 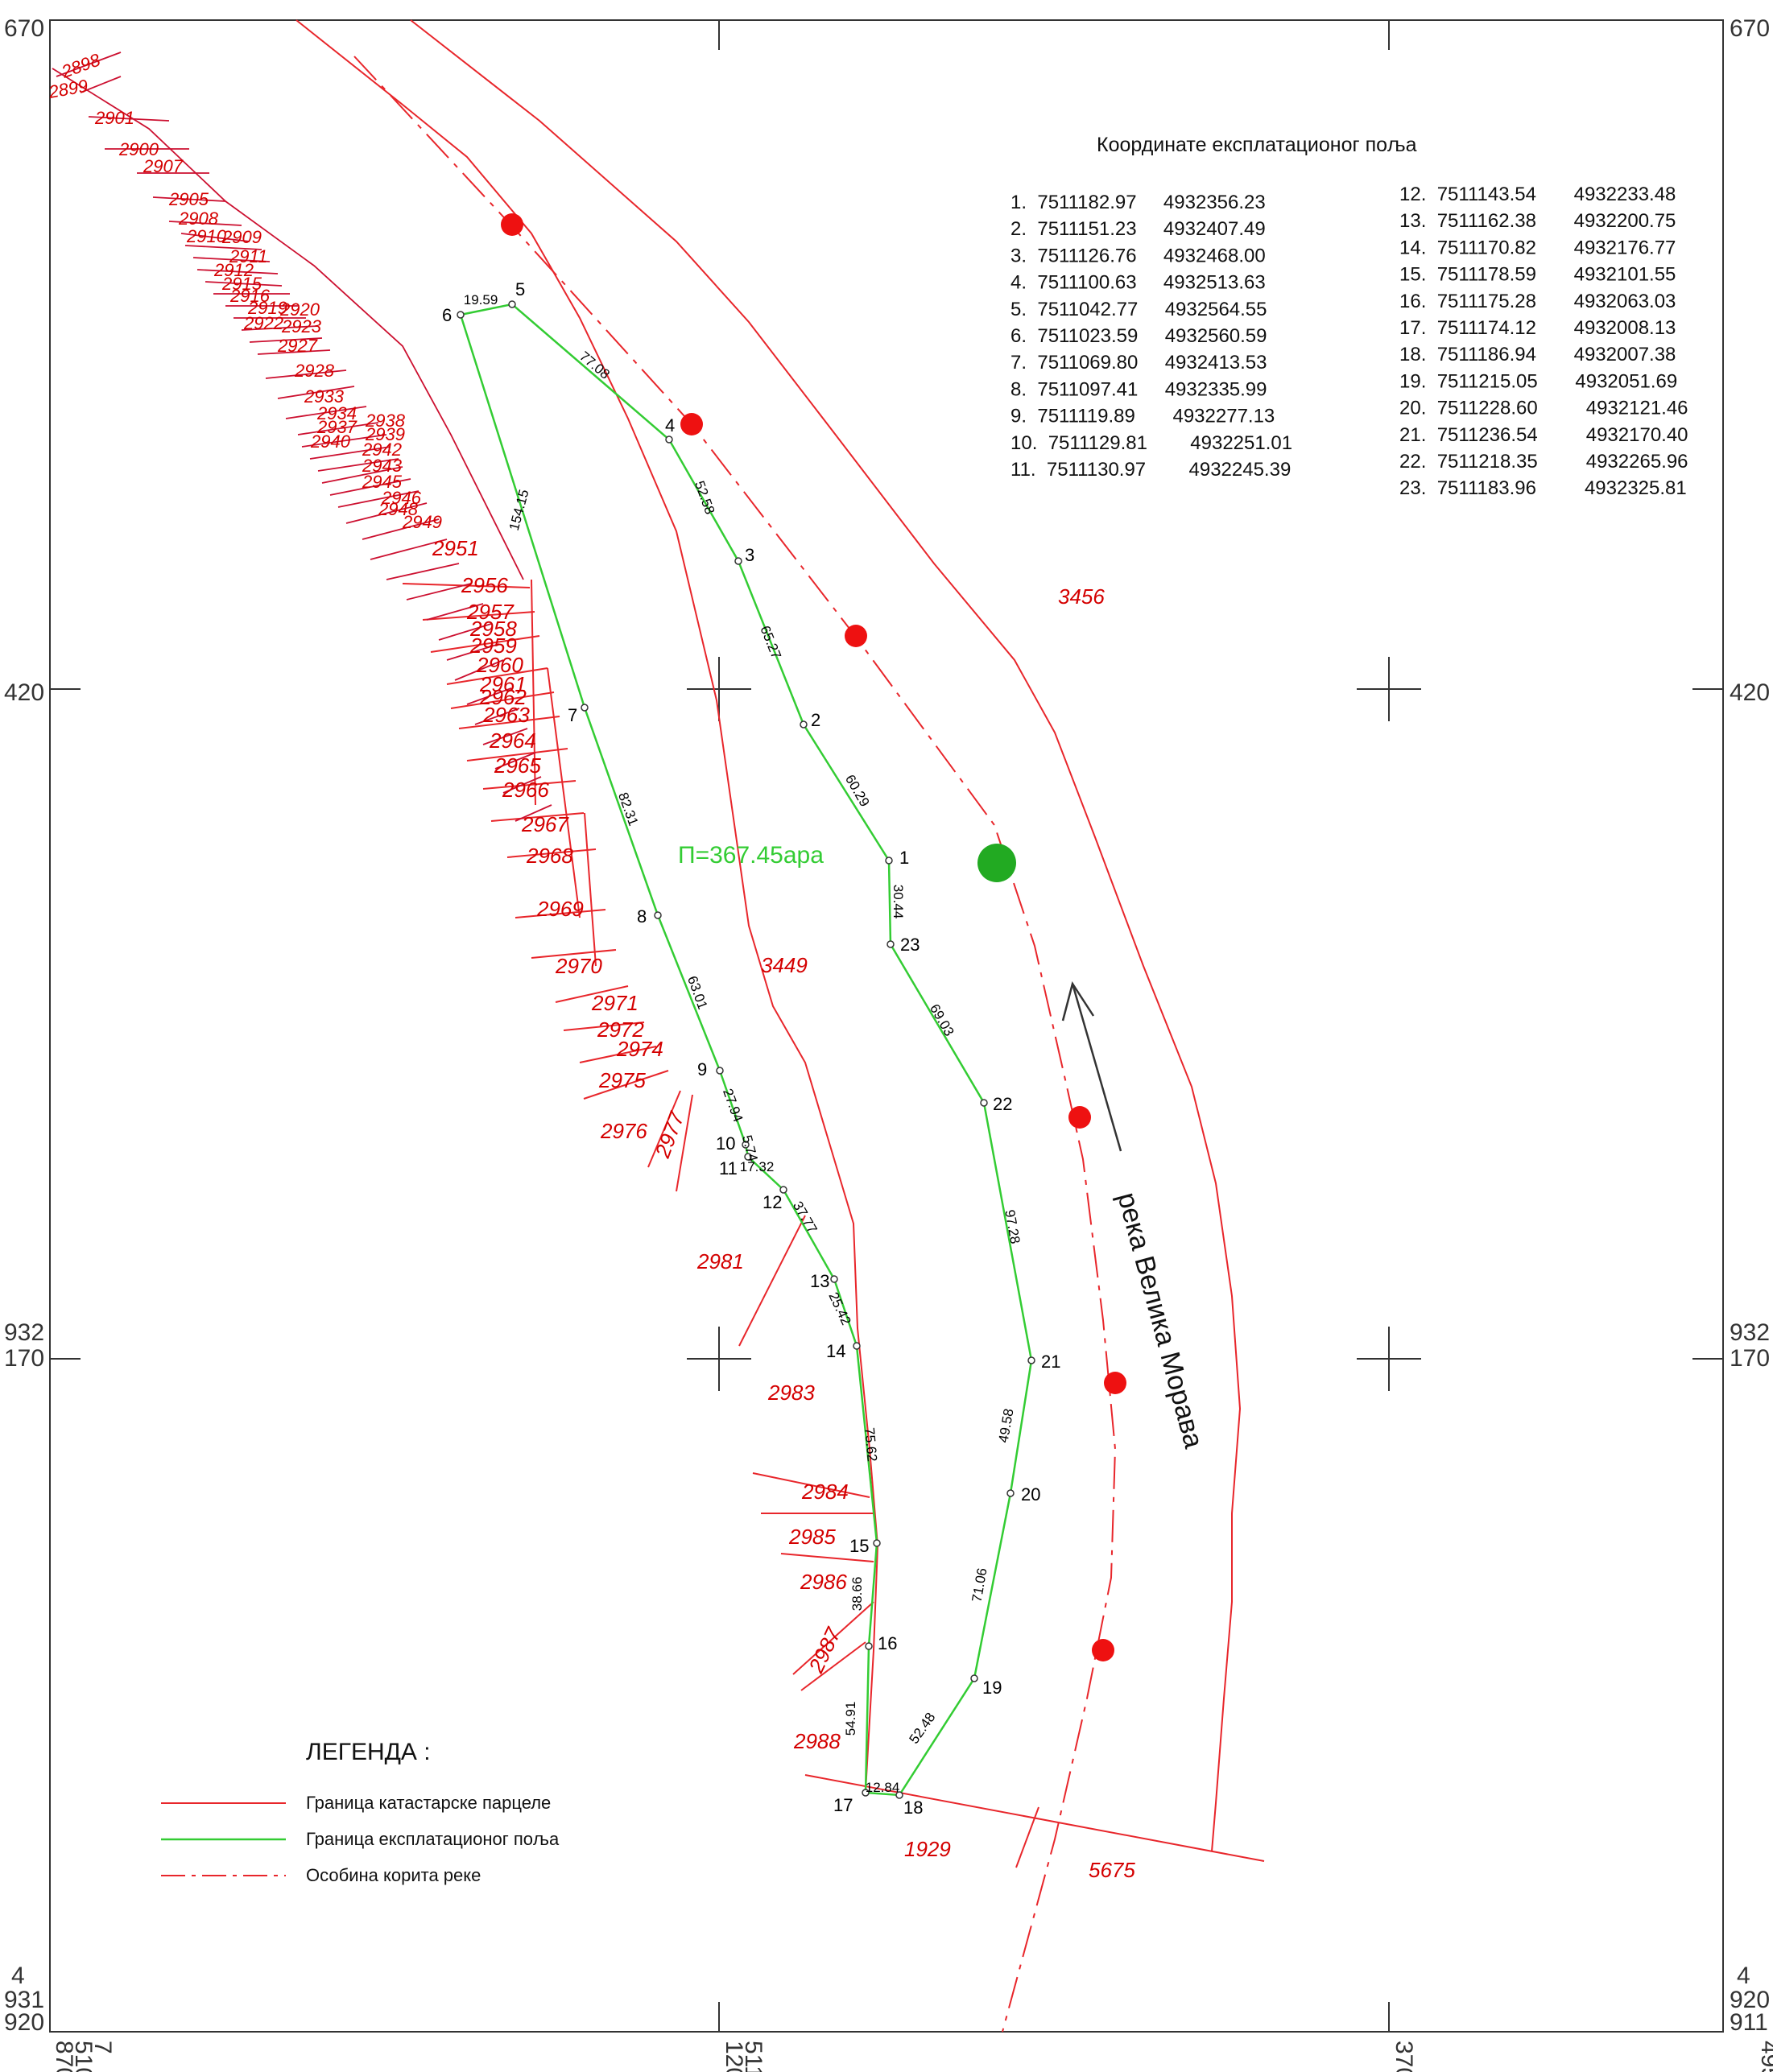 I want to click on grid-right-670: 670, so click(x=1750, y=28).